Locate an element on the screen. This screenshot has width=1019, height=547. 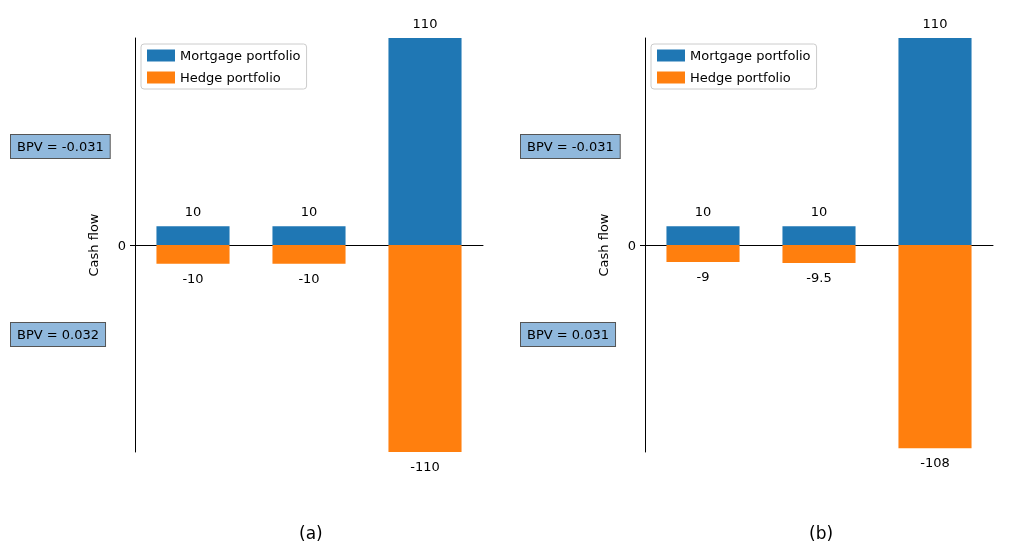
data-label: -9.5 is located at coordinates (819, 277).